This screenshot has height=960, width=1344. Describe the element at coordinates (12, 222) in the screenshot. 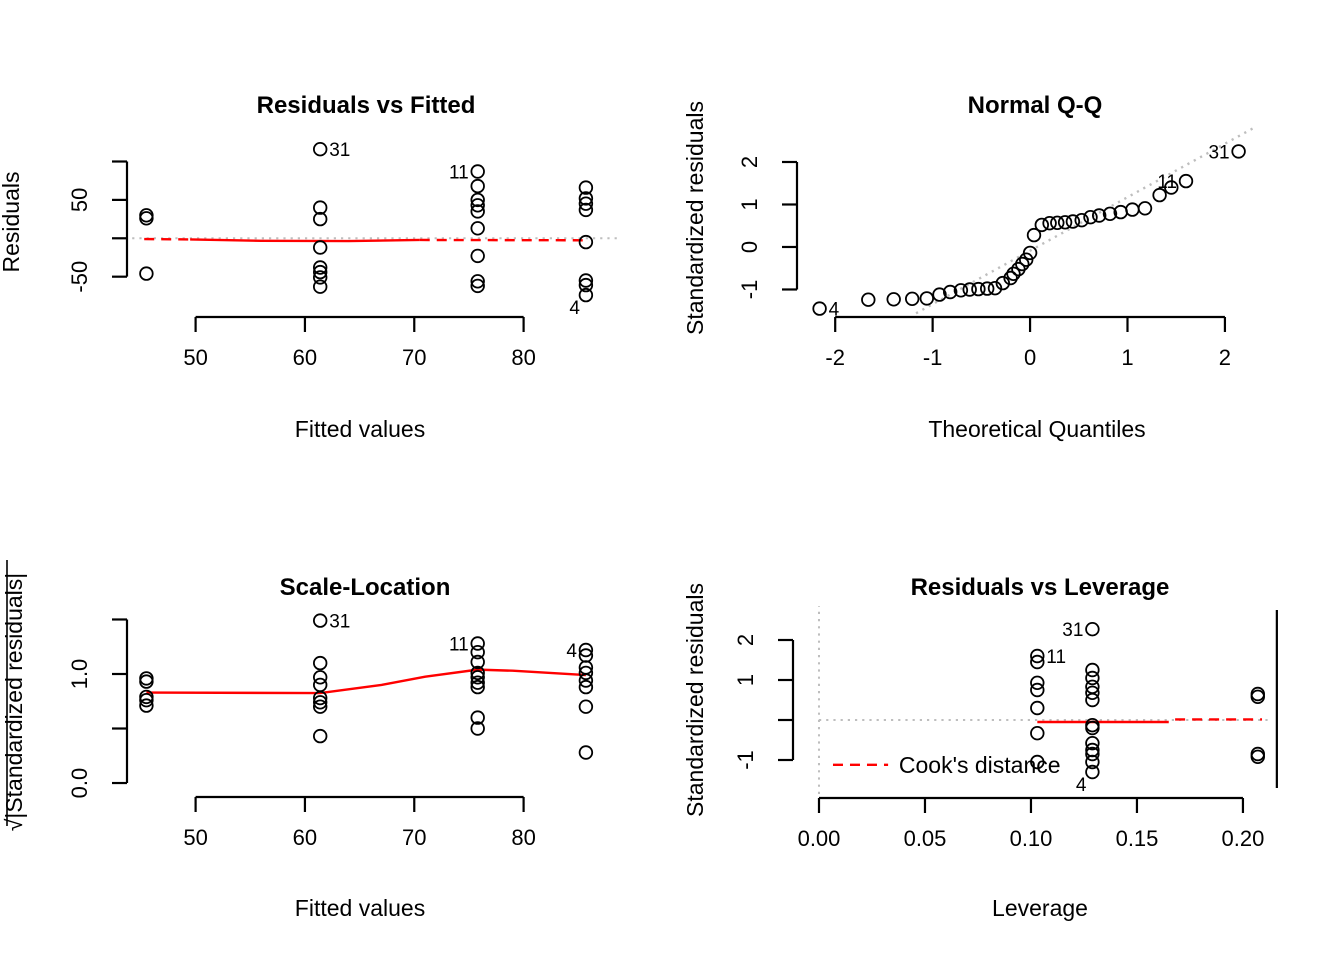

I see `y-axis-title: Residuals` at that location.